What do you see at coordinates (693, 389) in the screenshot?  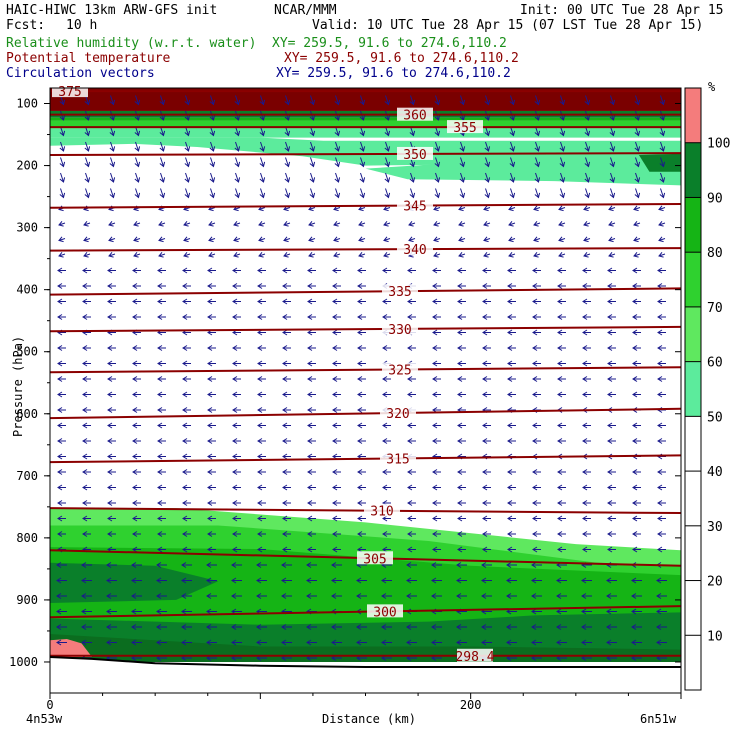 I see `colorbar-border` at bounding box center [693, 389].